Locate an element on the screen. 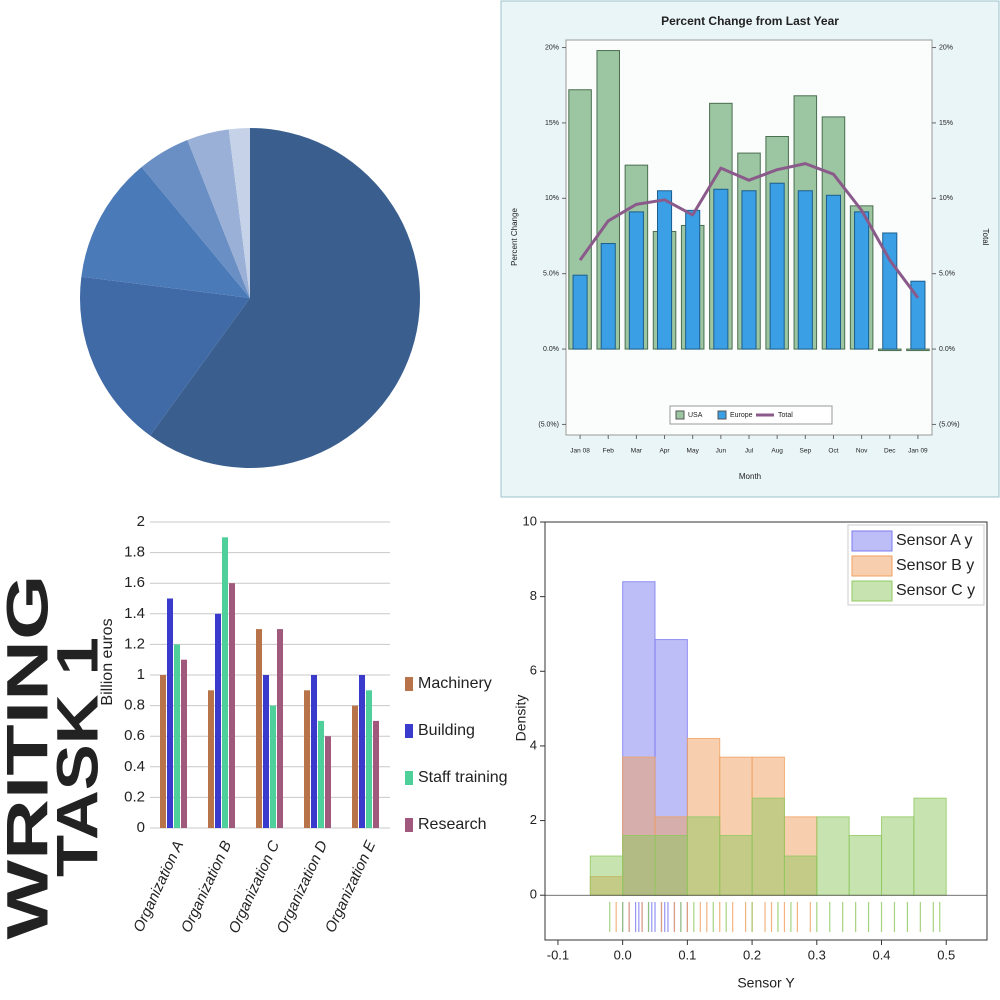 The image size is (1000, 1000). y-tick-label: 0.6 is located at coordinates (134, 735).